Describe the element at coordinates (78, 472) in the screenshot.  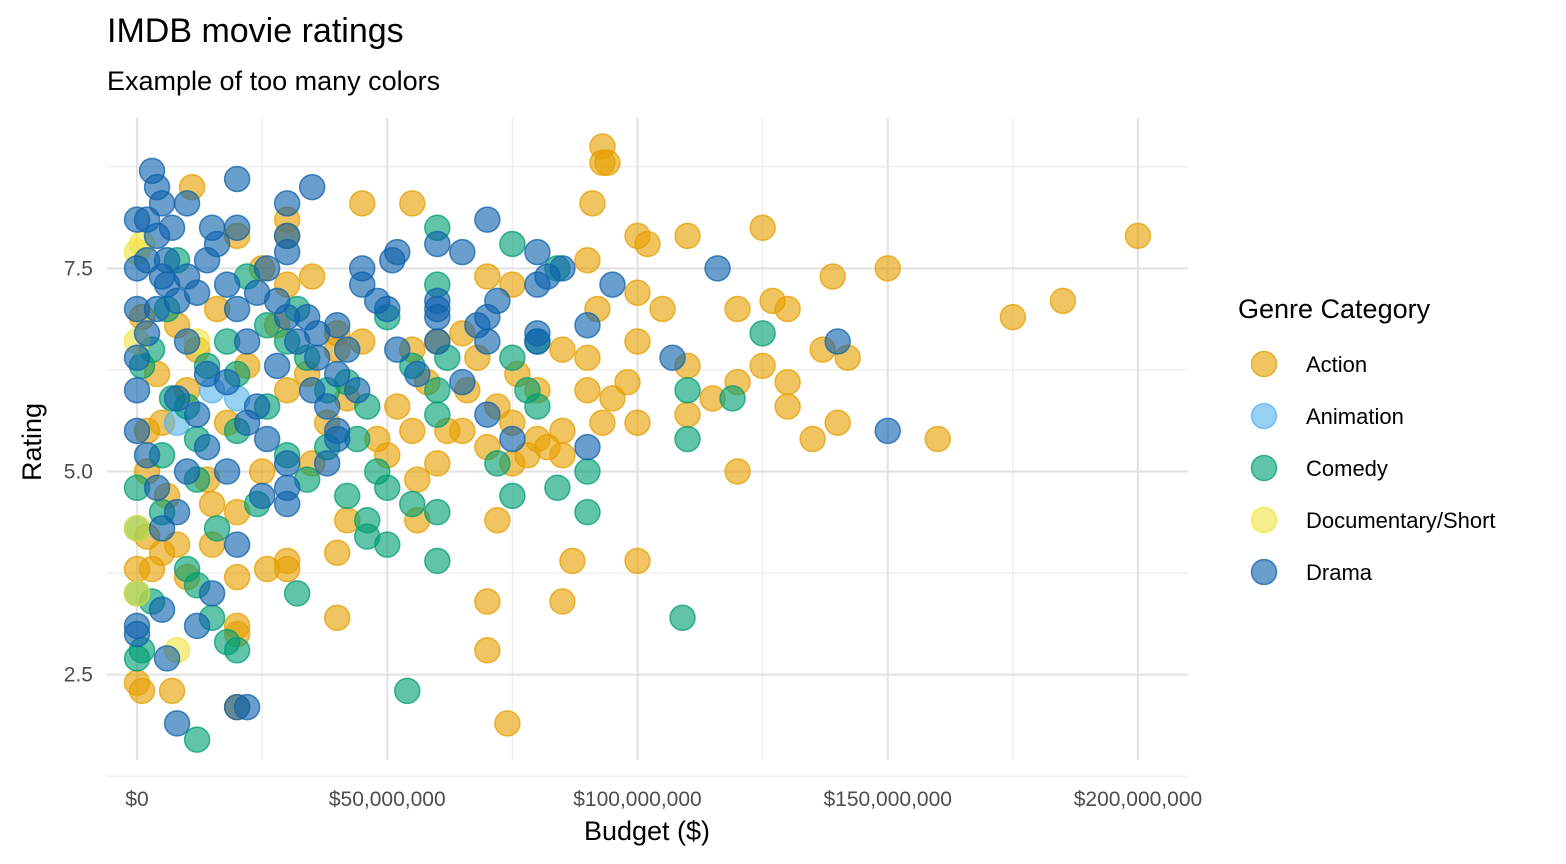
I see `y-tick-label: 5.0` at that location.